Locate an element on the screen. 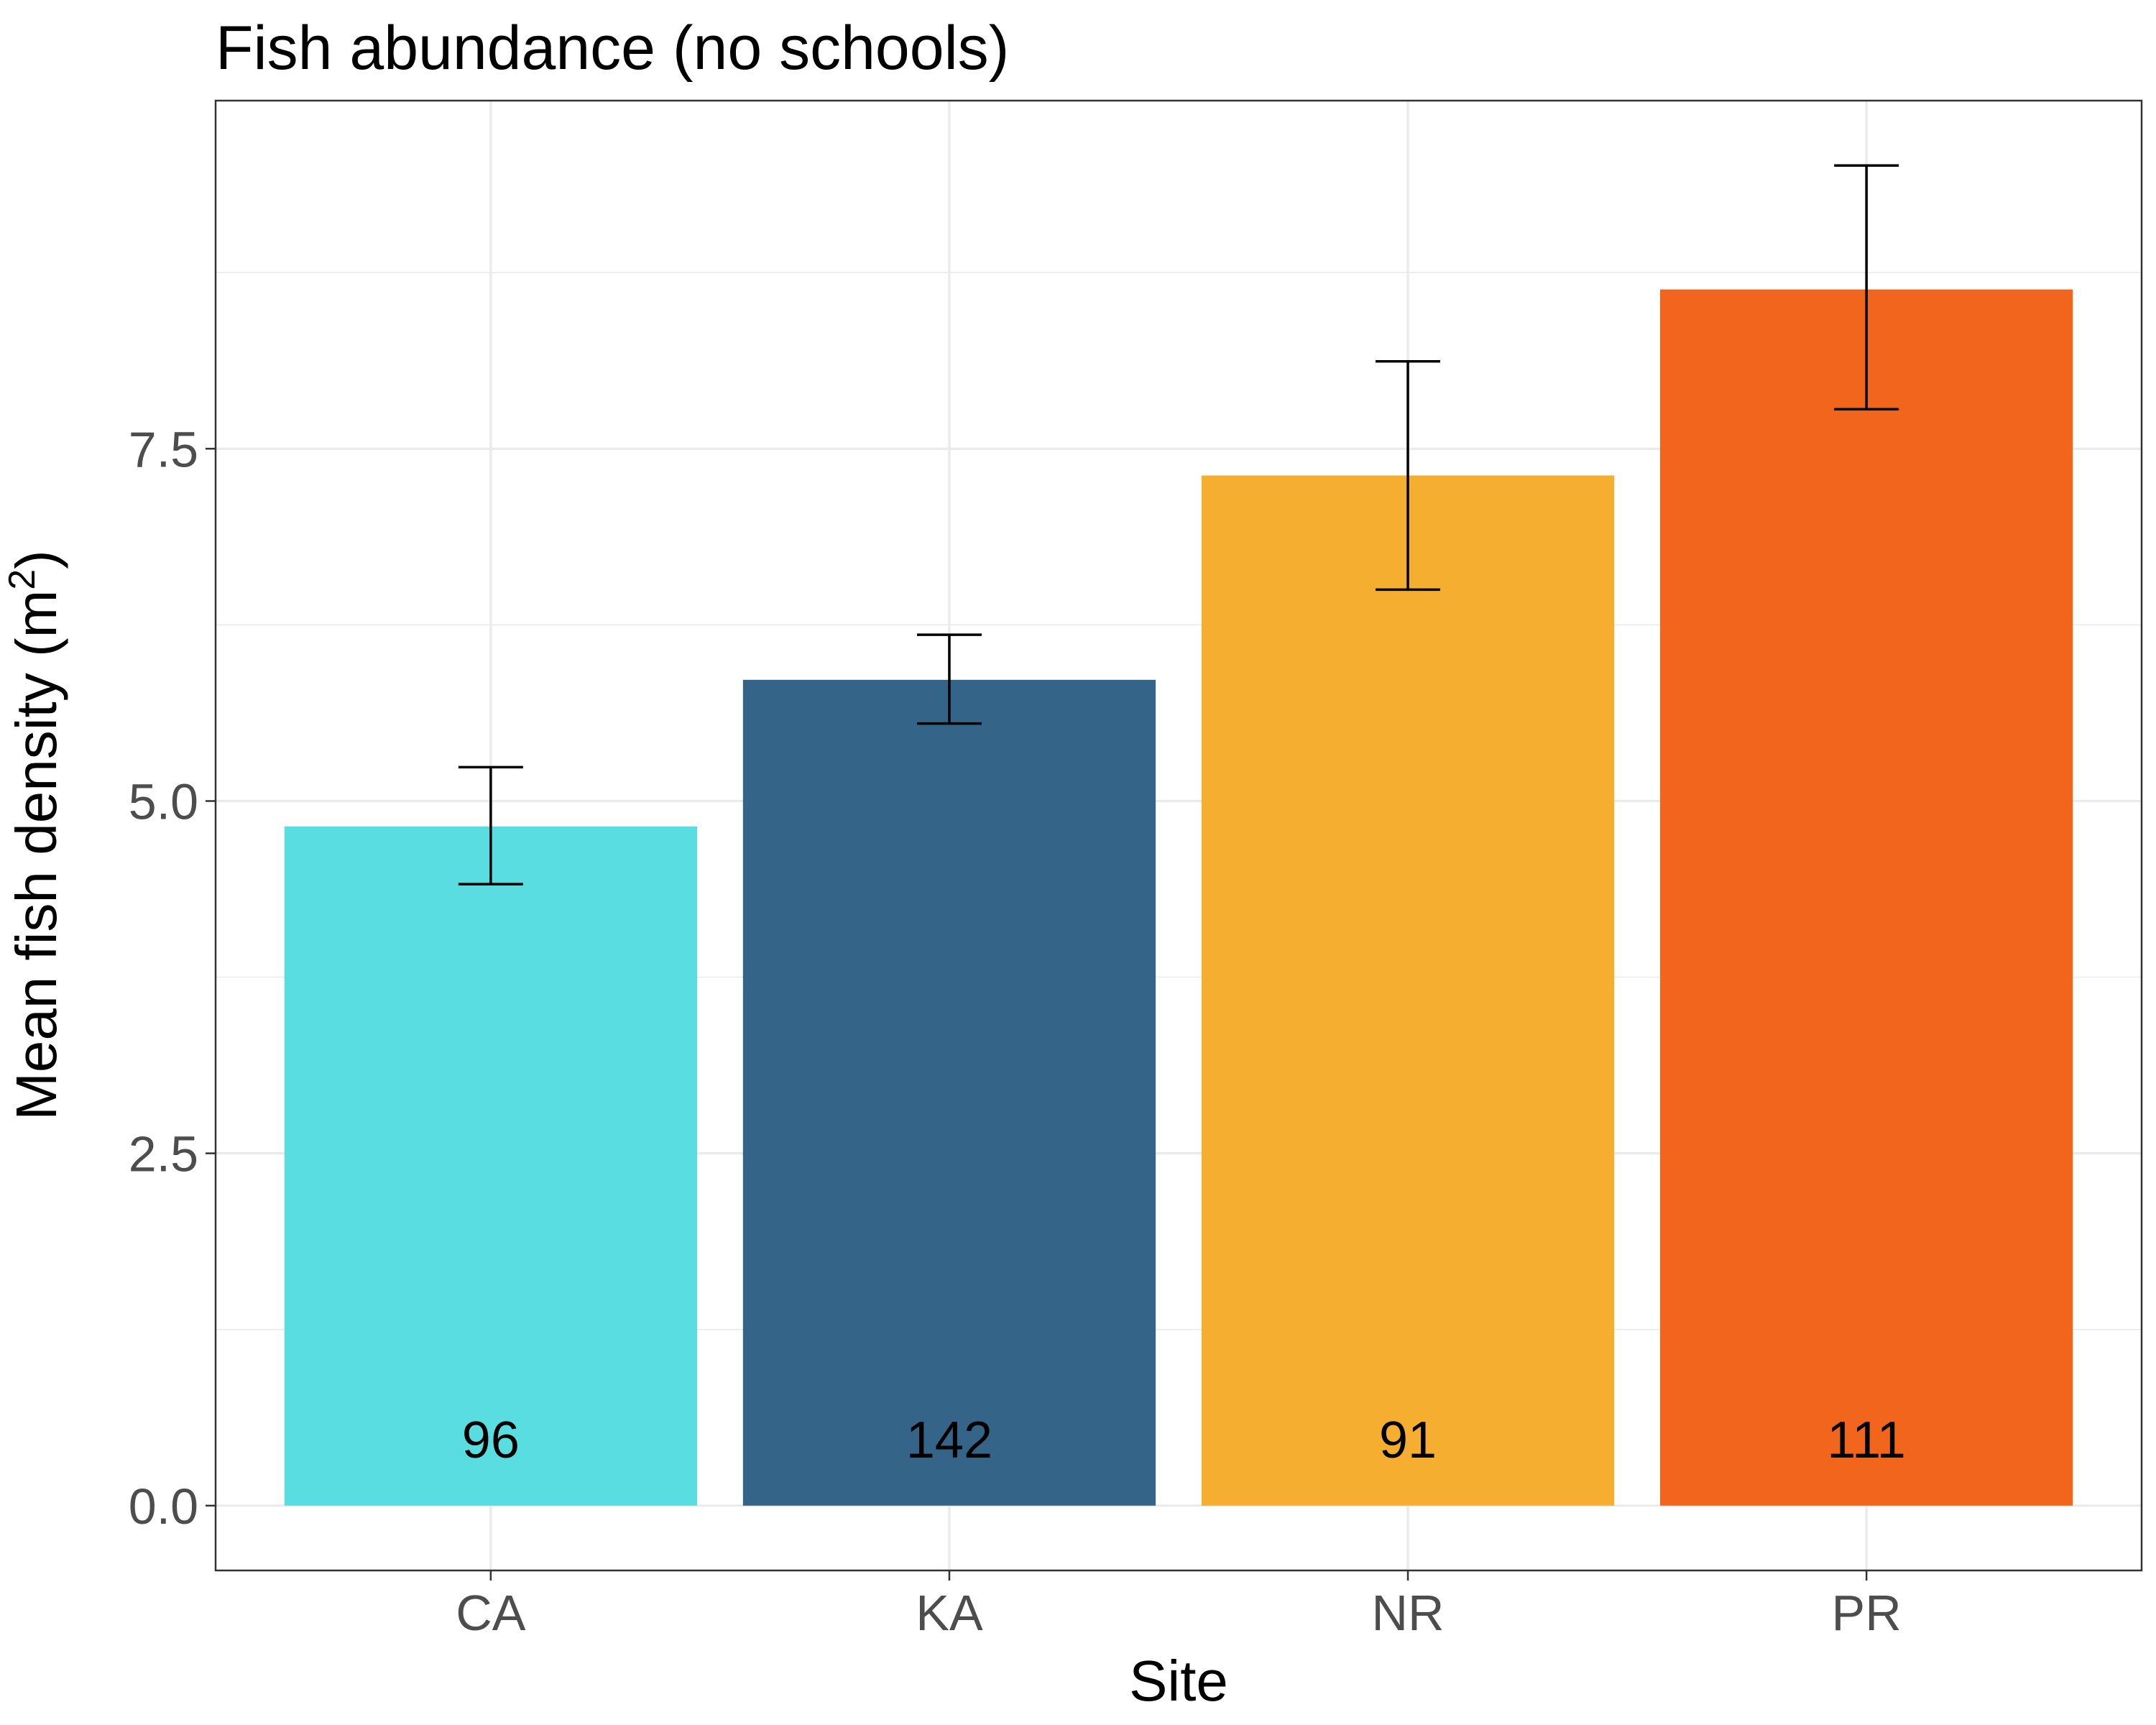 The width and height of the screenshot is (2156, 1725). y-tick-label: 5.0 is located at coordinates (163, 801).